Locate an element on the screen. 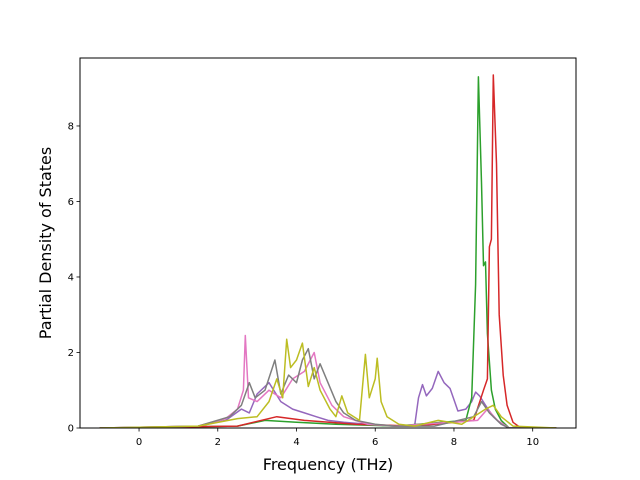 This screenshot has width=640, height=480. y-axis-ticks: 0 2 4 6 8 is located at coordinates (74, 278).